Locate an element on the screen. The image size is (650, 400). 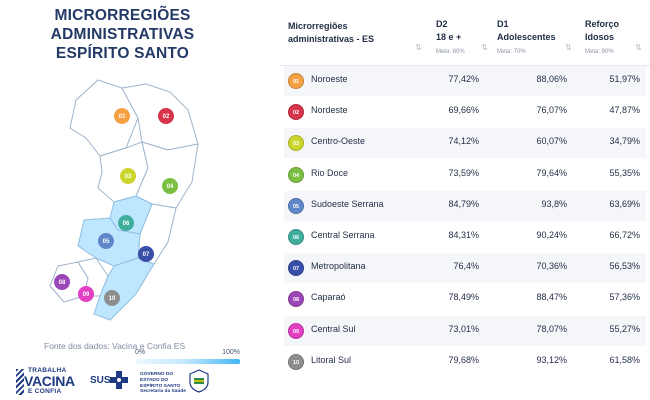
map-marker-09: 09 is located at coordinates (86, 294).